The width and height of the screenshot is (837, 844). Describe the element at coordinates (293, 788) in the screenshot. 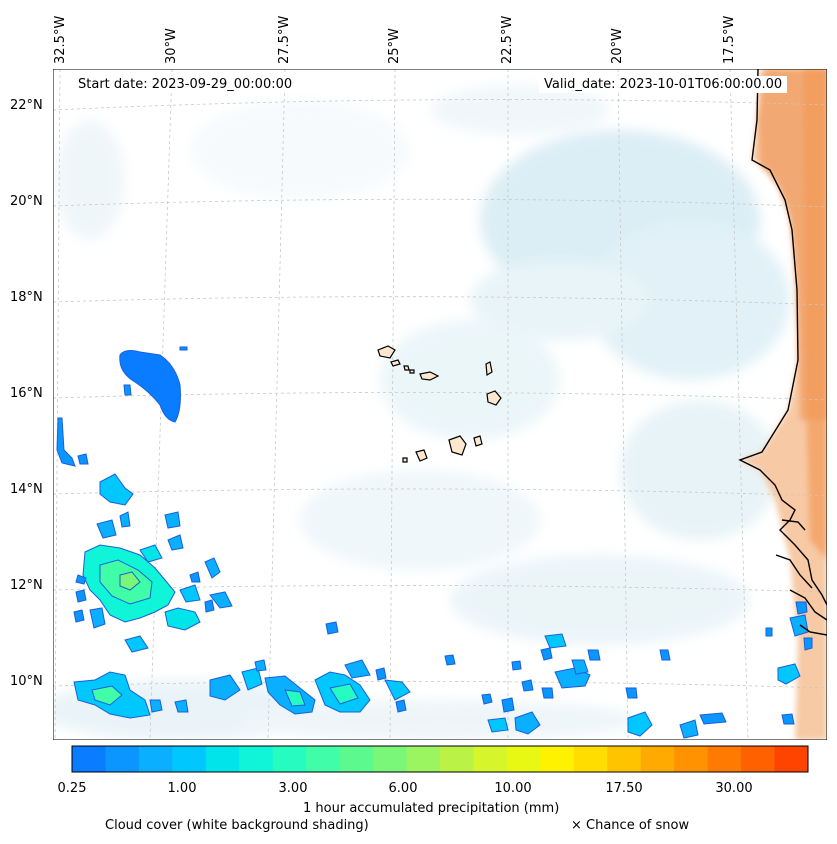

I see `colorbar-tick: 3.00` at that location.